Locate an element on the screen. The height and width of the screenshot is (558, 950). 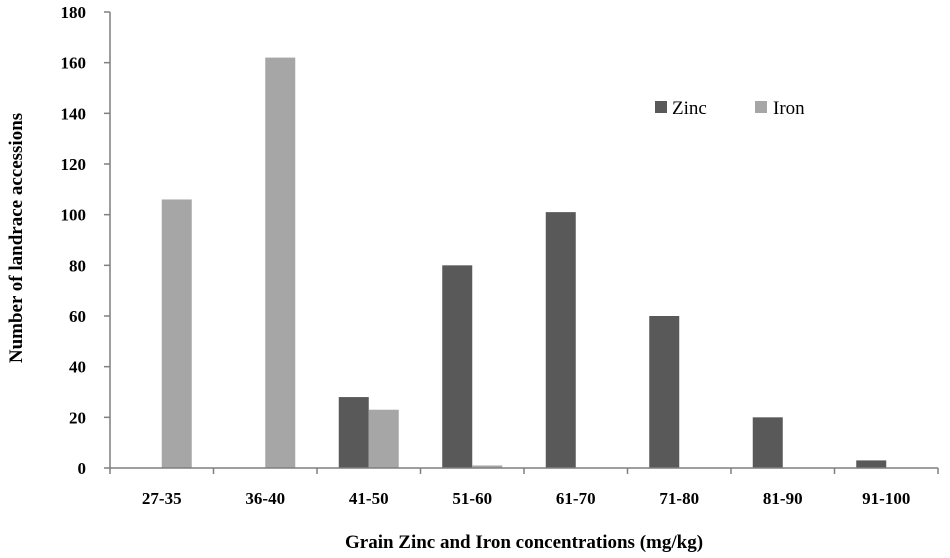
y-tick-label: 60 is located at coordinates (77, 316).